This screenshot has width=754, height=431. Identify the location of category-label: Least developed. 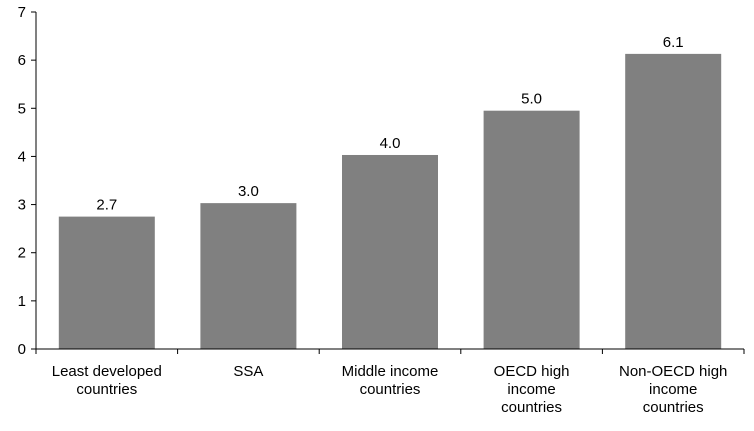
(107, 371).